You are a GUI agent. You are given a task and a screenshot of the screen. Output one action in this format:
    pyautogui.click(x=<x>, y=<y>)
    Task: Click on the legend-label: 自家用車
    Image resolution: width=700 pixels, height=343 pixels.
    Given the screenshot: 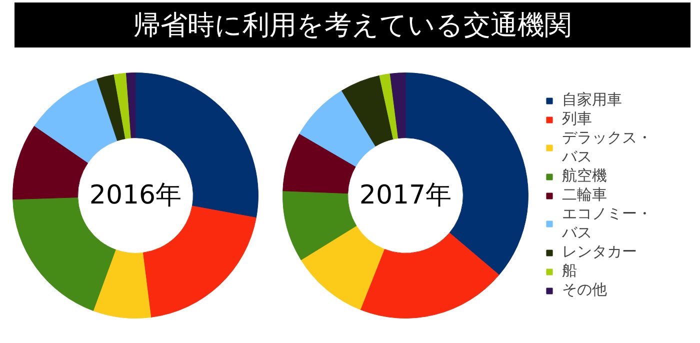 What is the action you would take?
    pyautogui.click(x=592, y=100)
    